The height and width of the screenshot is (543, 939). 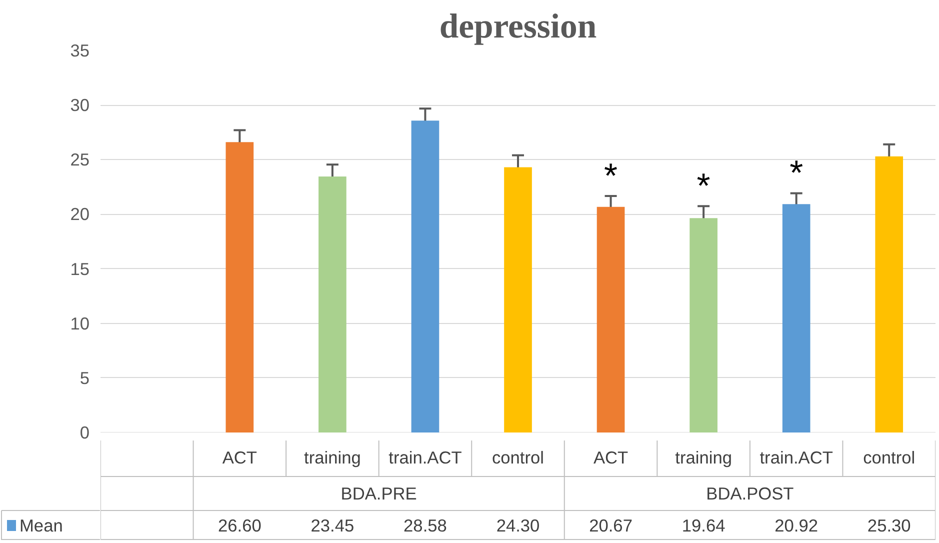 What do you see at coordinates (80, 214) in the screenshot?
I see `y-tick-label: 20` at bounding box center [80, 214].